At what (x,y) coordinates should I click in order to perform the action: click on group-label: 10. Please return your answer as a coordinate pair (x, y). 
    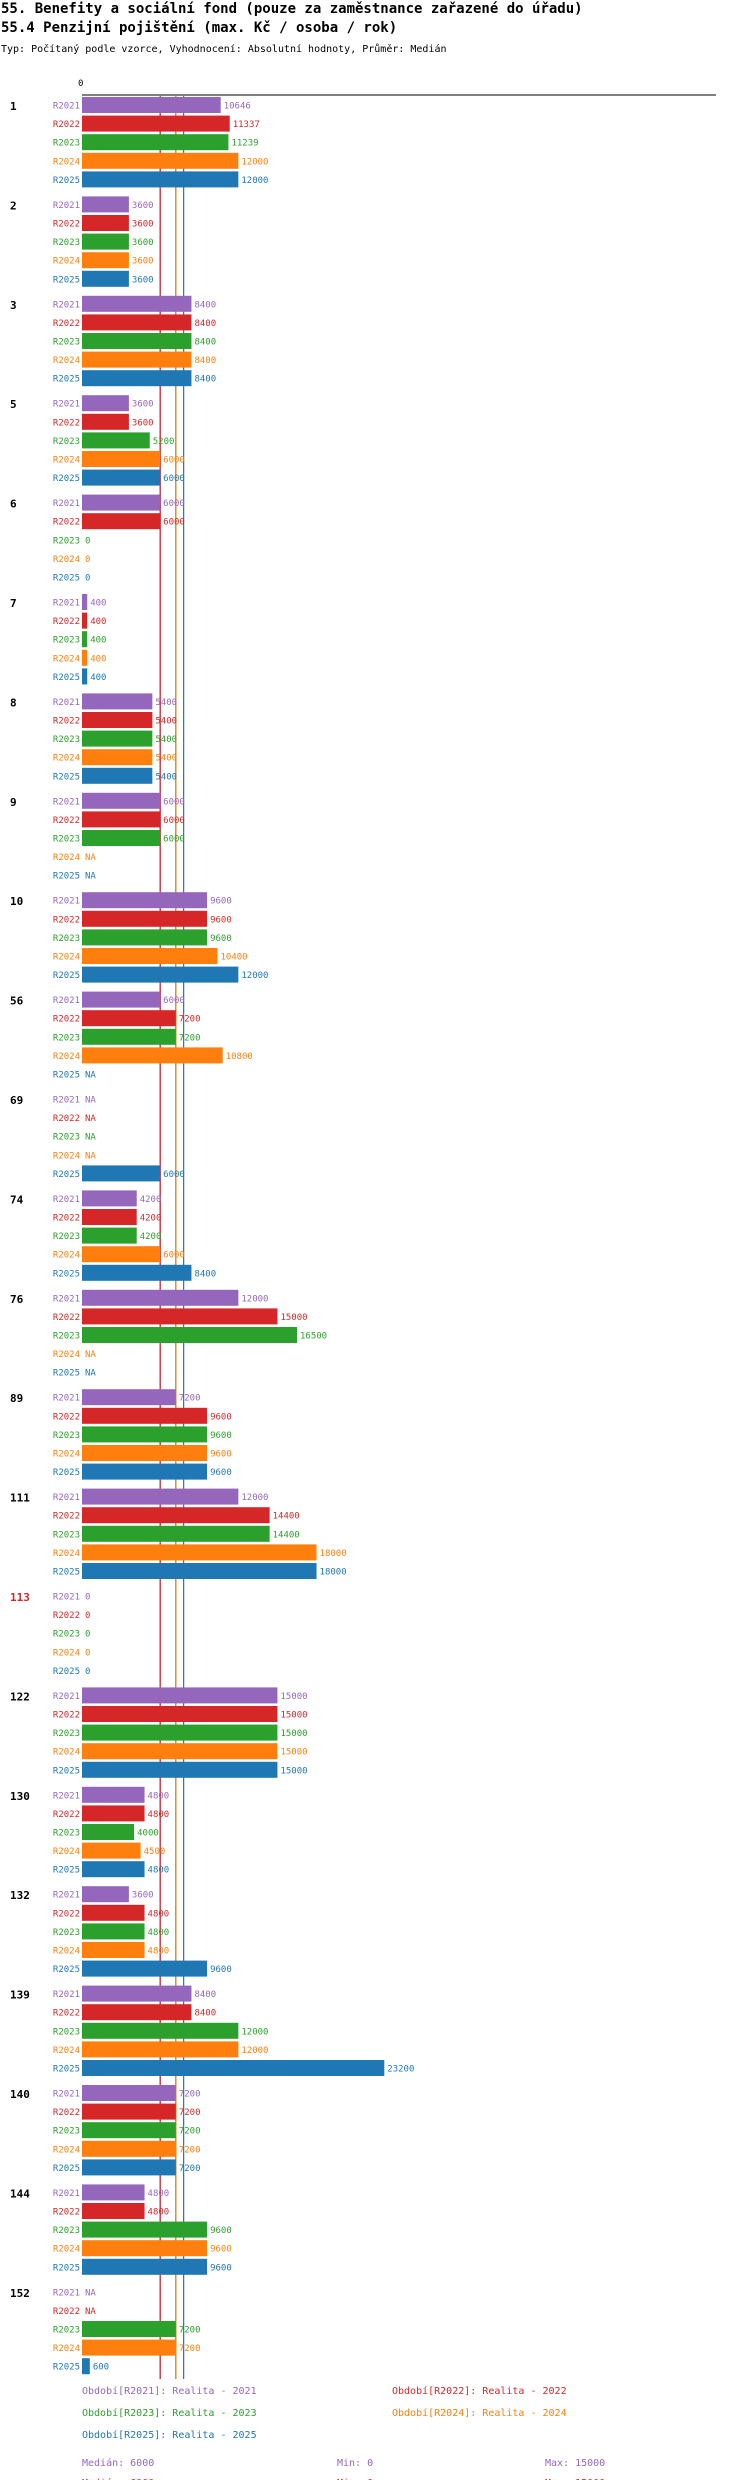
    Looking at the image, I should click on (16, 901).